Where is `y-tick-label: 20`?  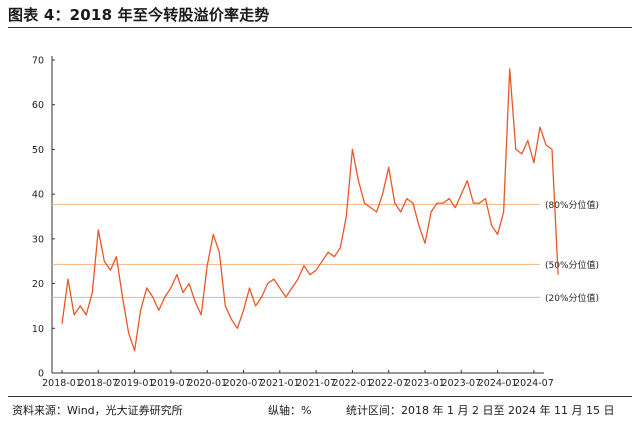
y-tick-label: 20 is located at coordinates (38, 284).